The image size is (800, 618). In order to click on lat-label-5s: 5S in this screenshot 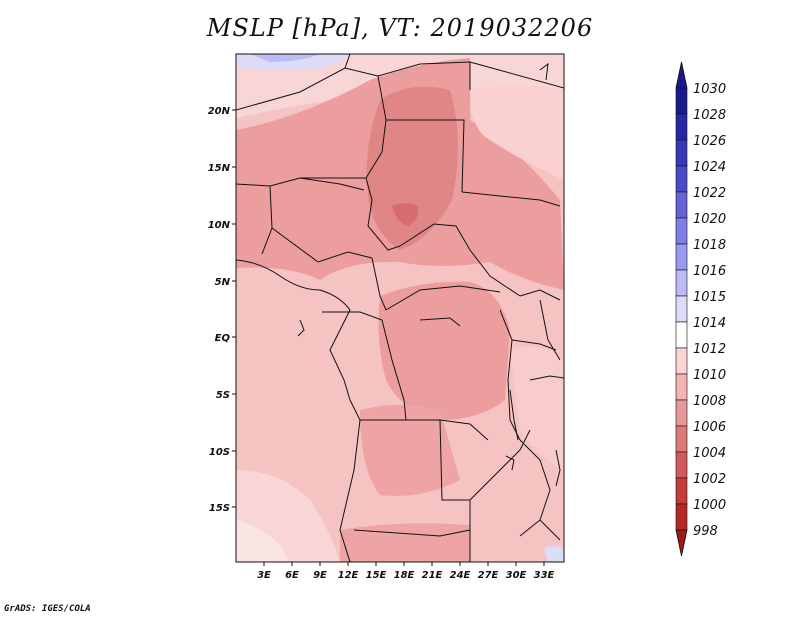, I will do `click(223, 395)`.